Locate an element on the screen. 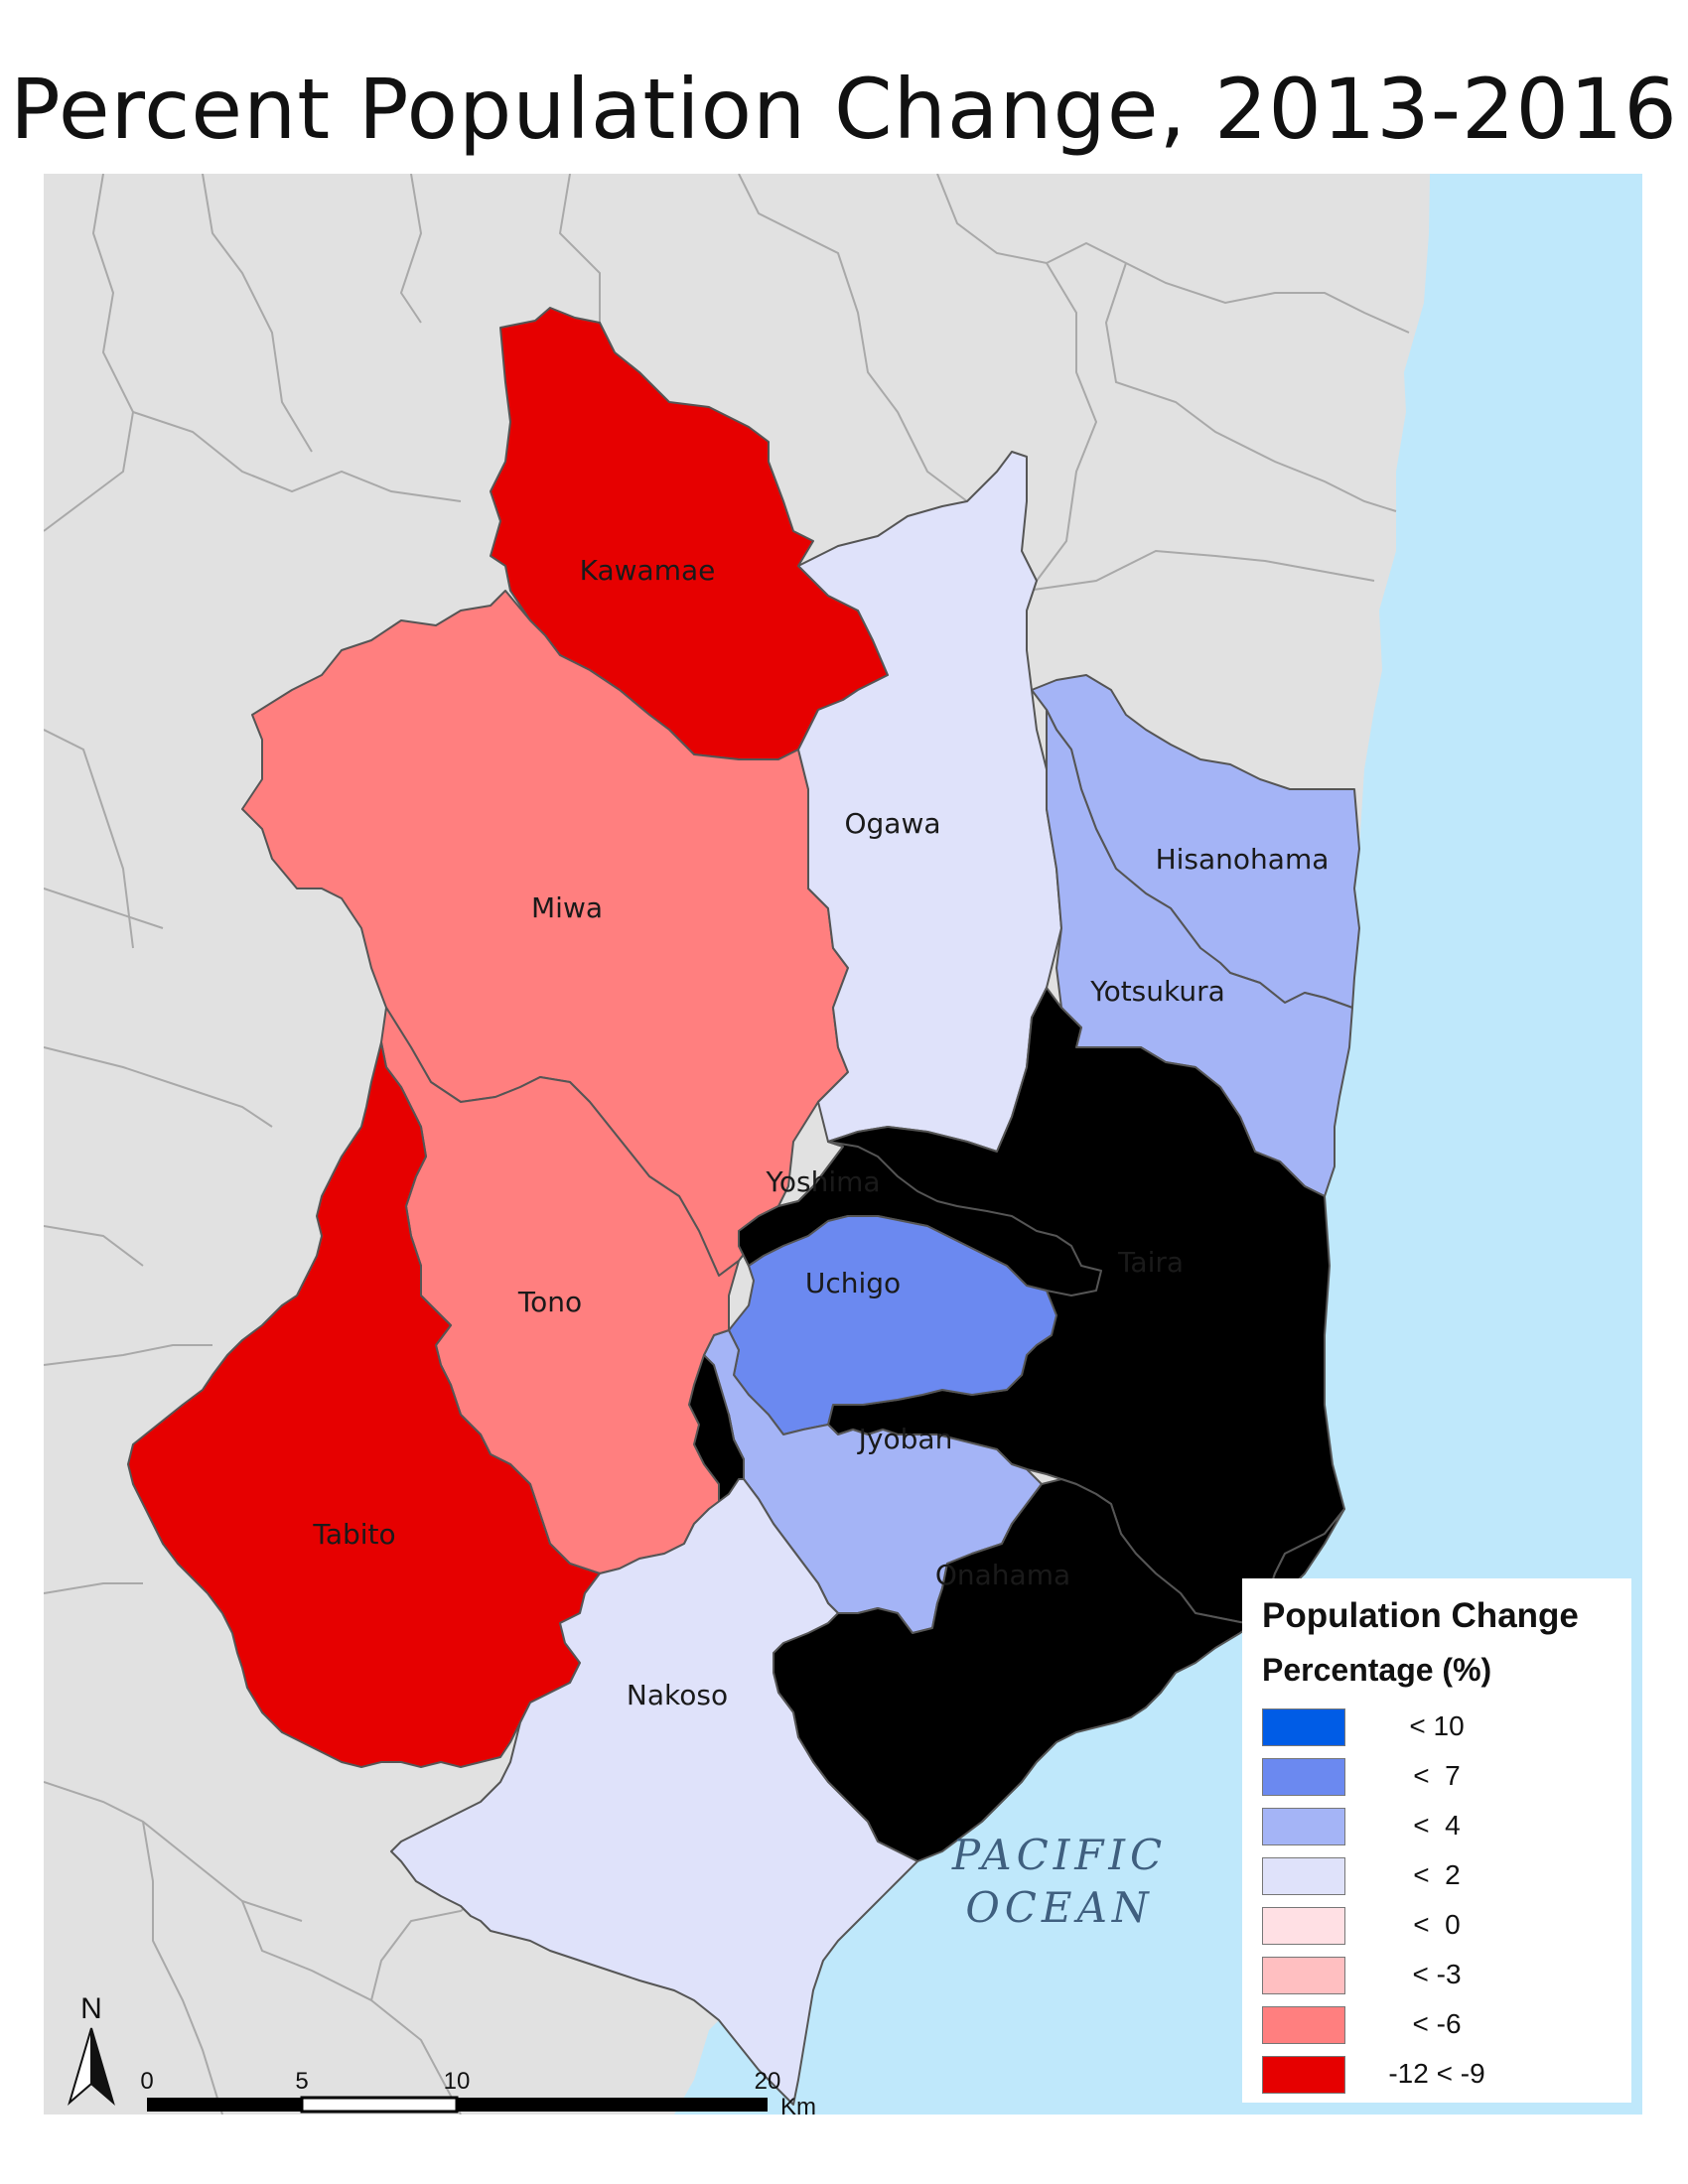  legend-label: < 7 is located at coordinates (1437, 1775).